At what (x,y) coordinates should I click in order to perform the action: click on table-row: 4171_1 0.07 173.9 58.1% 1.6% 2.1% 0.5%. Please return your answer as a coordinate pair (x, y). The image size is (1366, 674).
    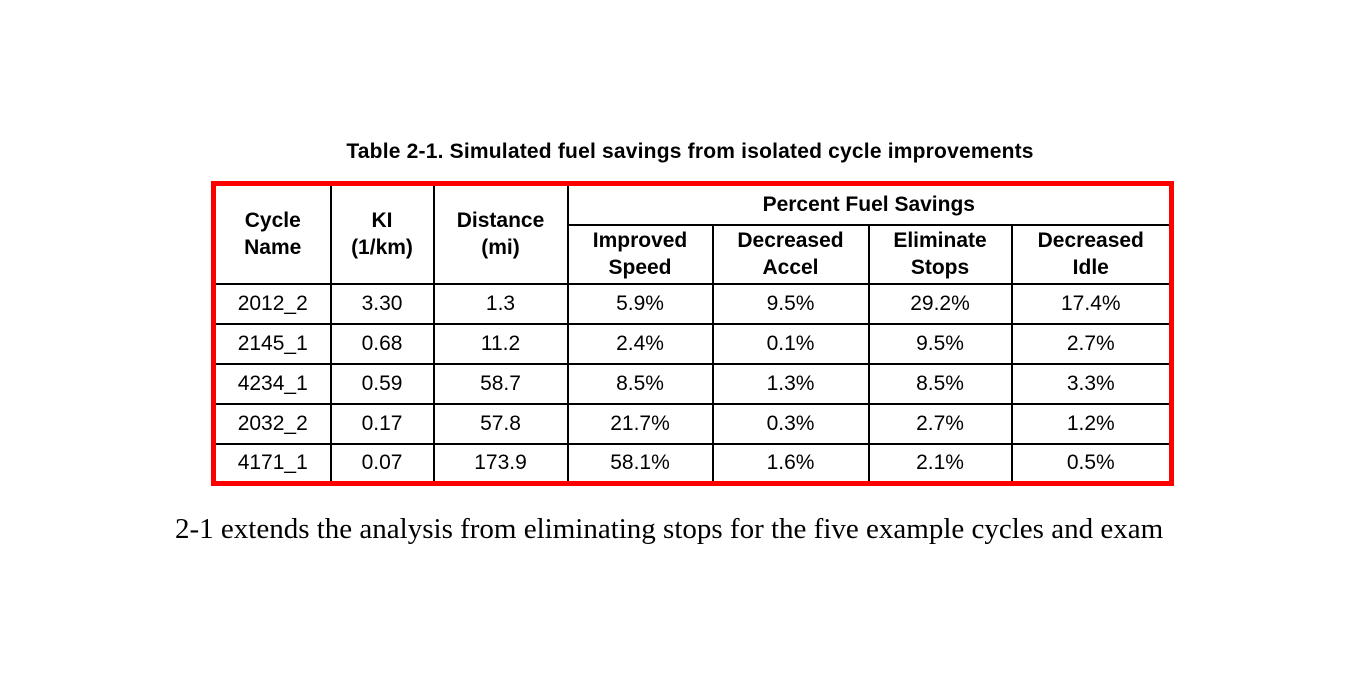
    Looking at the image, I should click on (692, 463).